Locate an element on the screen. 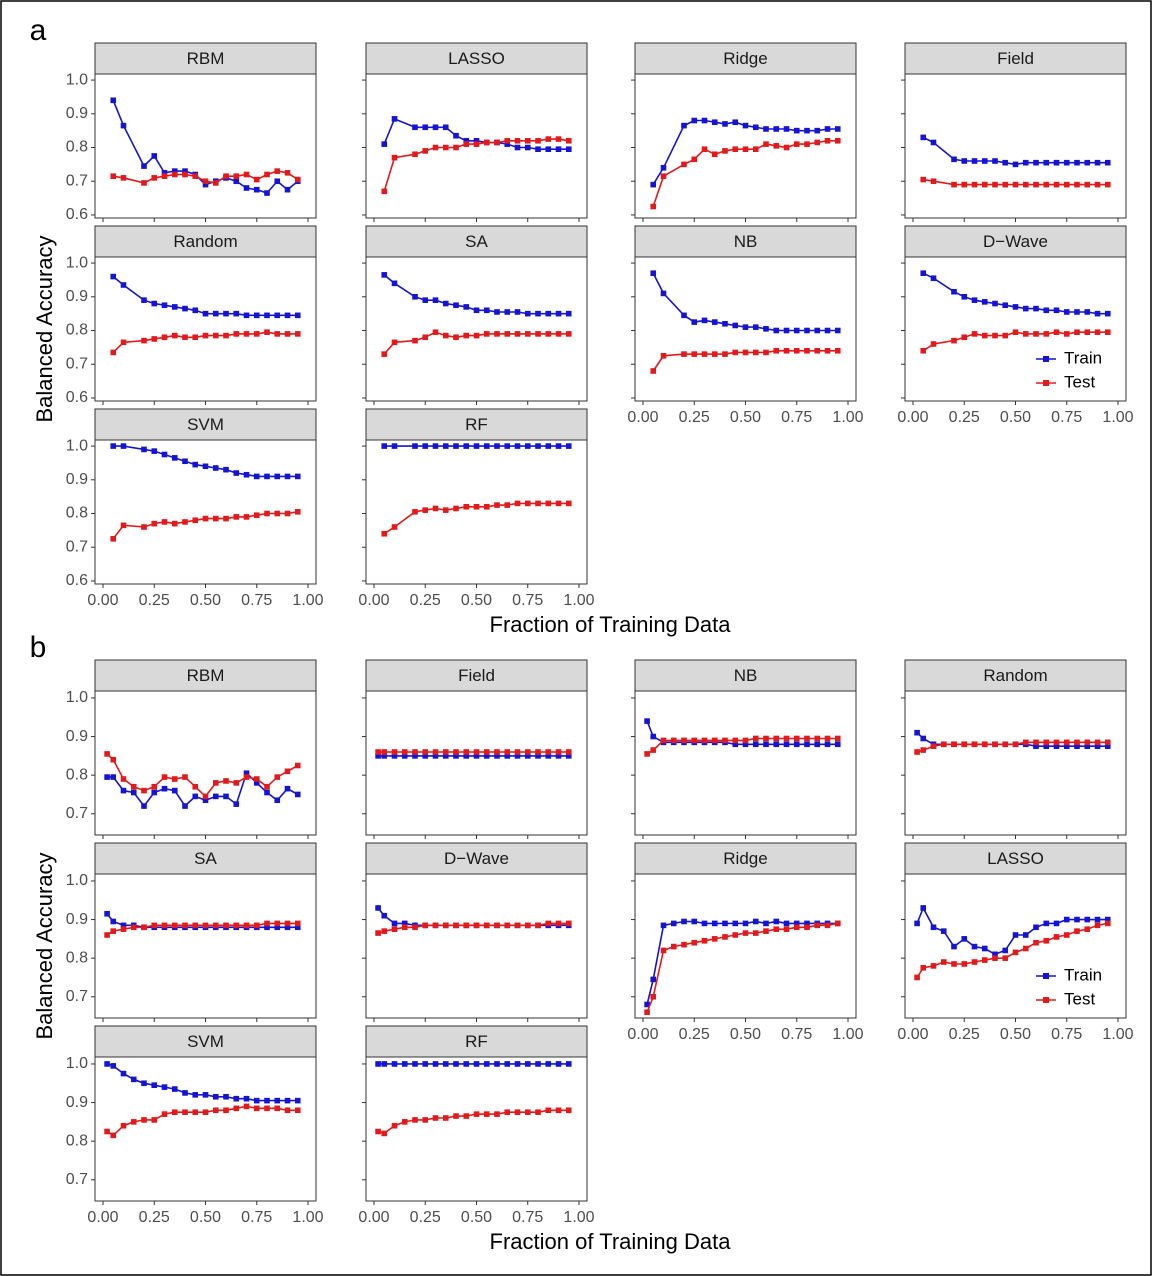  x-tick-label: 1.00 is located at coordinates (847, 417).